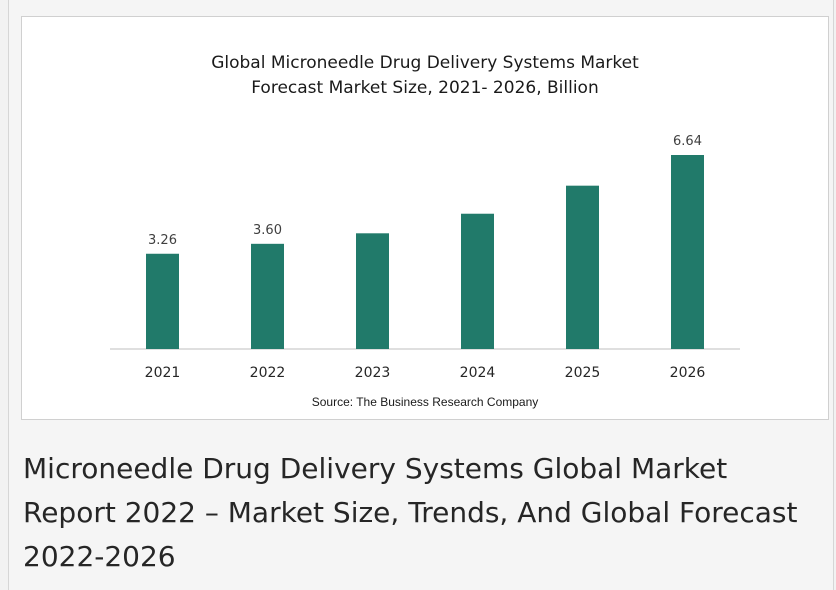  I want to click on x-tick-2024: 2024, so click(478, 373).